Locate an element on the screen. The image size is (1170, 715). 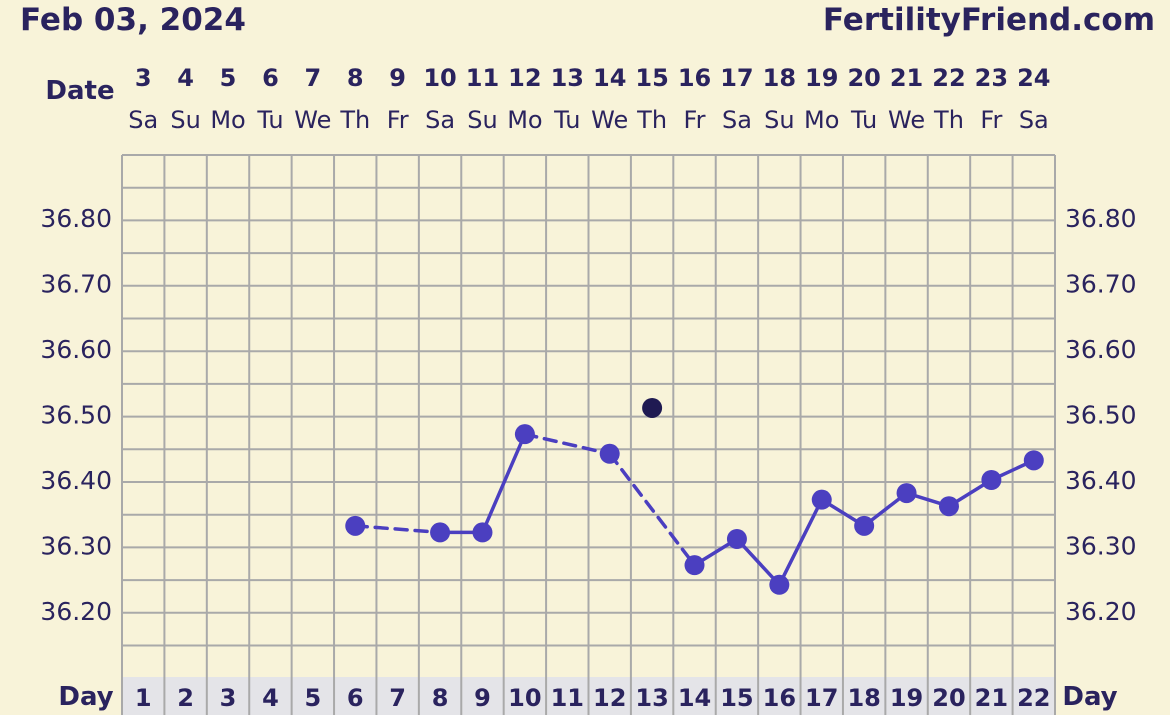
cycle-day-label: 15 is located at coordinates (736, 698).